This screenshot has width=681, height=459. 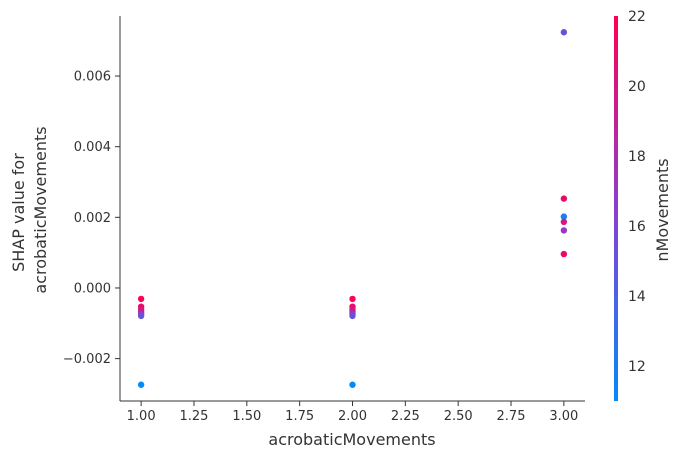 What do you see at coordinates (405, 416) in the screenshot?
I see `x-tick-label: 2.25` at bounding box center [405, 416].